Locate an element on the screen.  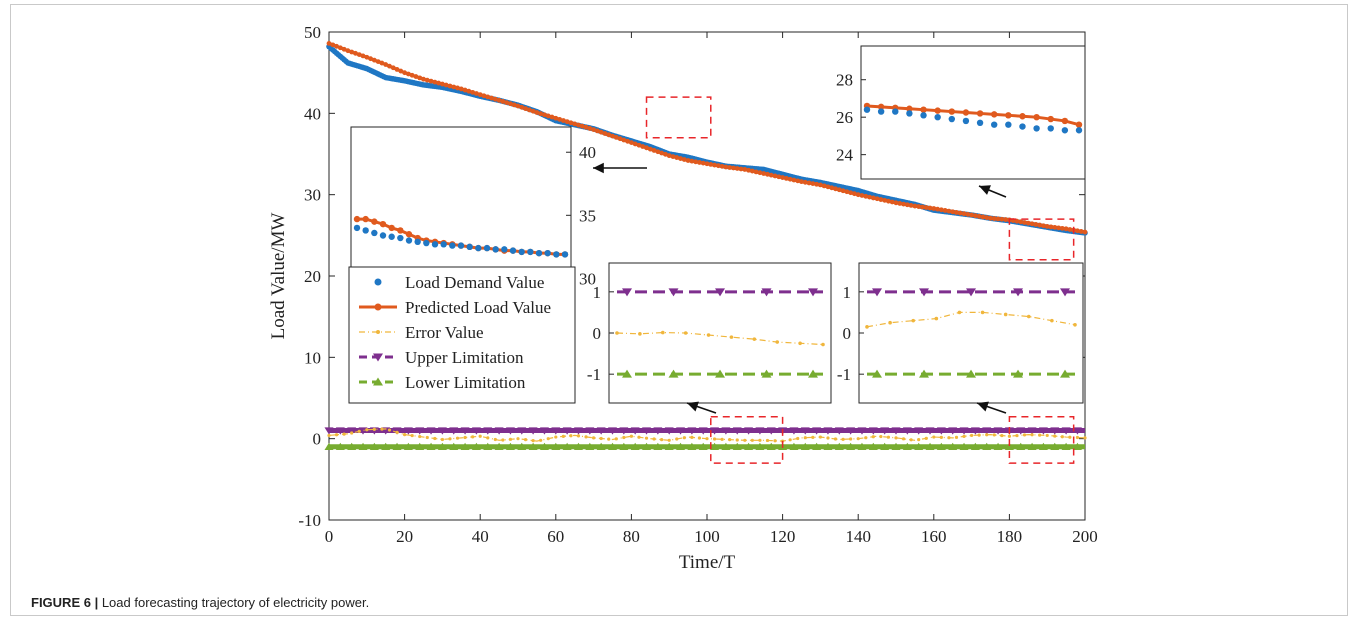
inset-predicted-point is located at coordinates (1065, 121).